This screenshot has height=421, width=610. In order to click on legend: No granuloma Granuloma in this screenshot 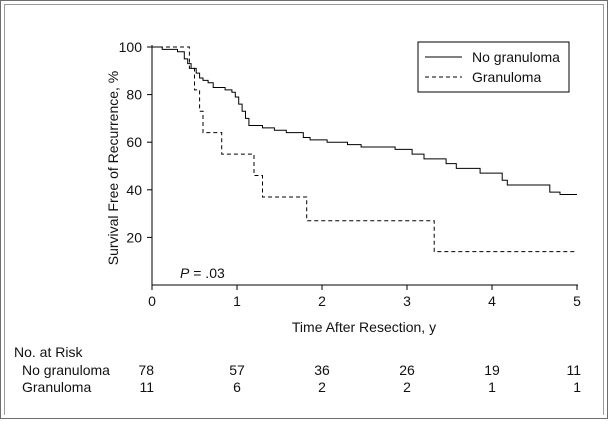, I will do `click(493, 67)`.